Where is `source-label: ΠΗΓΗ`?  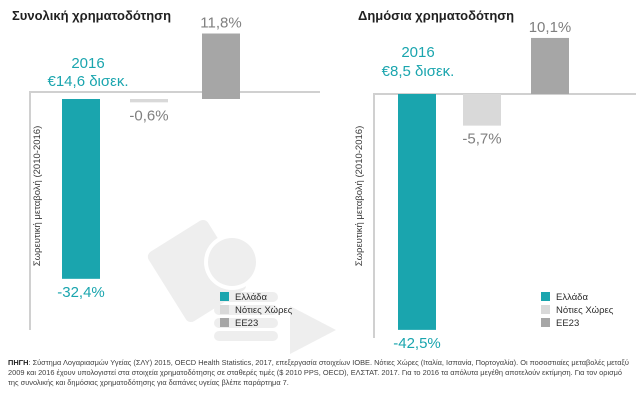 source-label: ΠΗΓΗ is located at coordinates (18, 362).